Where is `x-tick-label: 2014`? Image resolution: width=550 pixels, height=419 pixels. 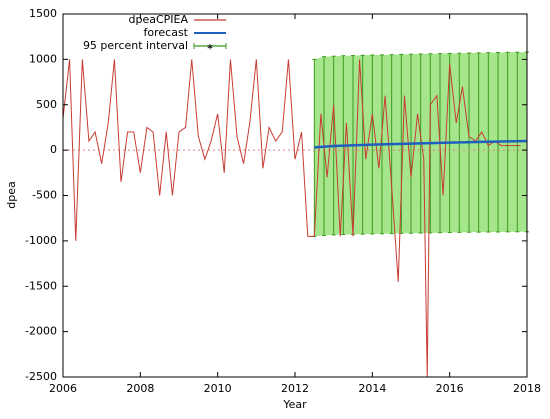
x-tick-label: 2014 is located at coordinates (372, 388).